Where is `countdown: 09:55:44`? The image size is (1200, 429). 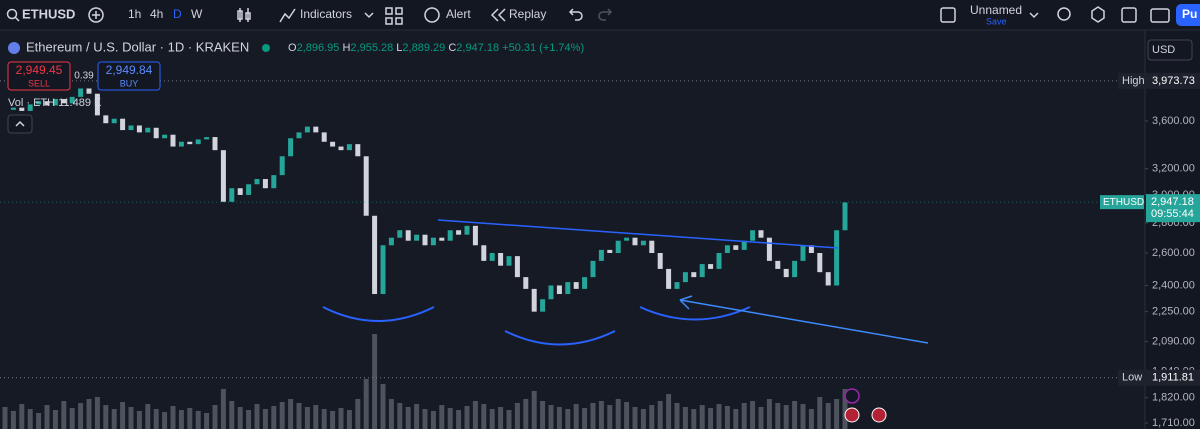
countdown: 09:55:44 is located at coordinates (1172, 214).